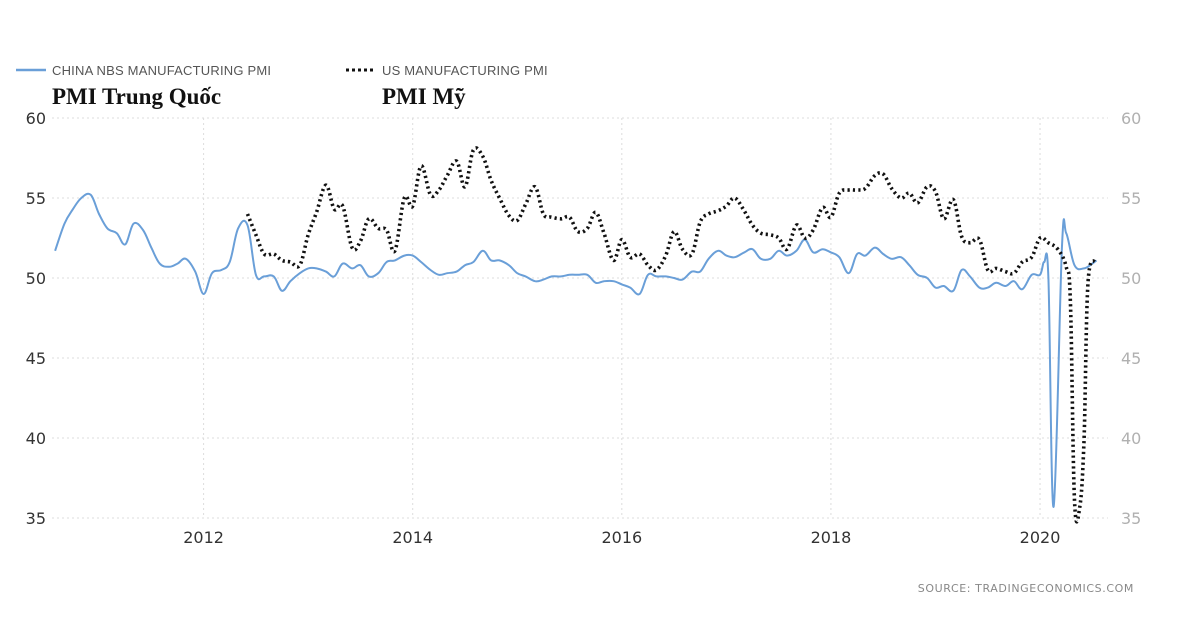 The height and width of the screenshot is (619, 1200). Describe the element at coordinates (1131, 118) in the screenshot. I see `y-tick-label-right: 60` at that location.